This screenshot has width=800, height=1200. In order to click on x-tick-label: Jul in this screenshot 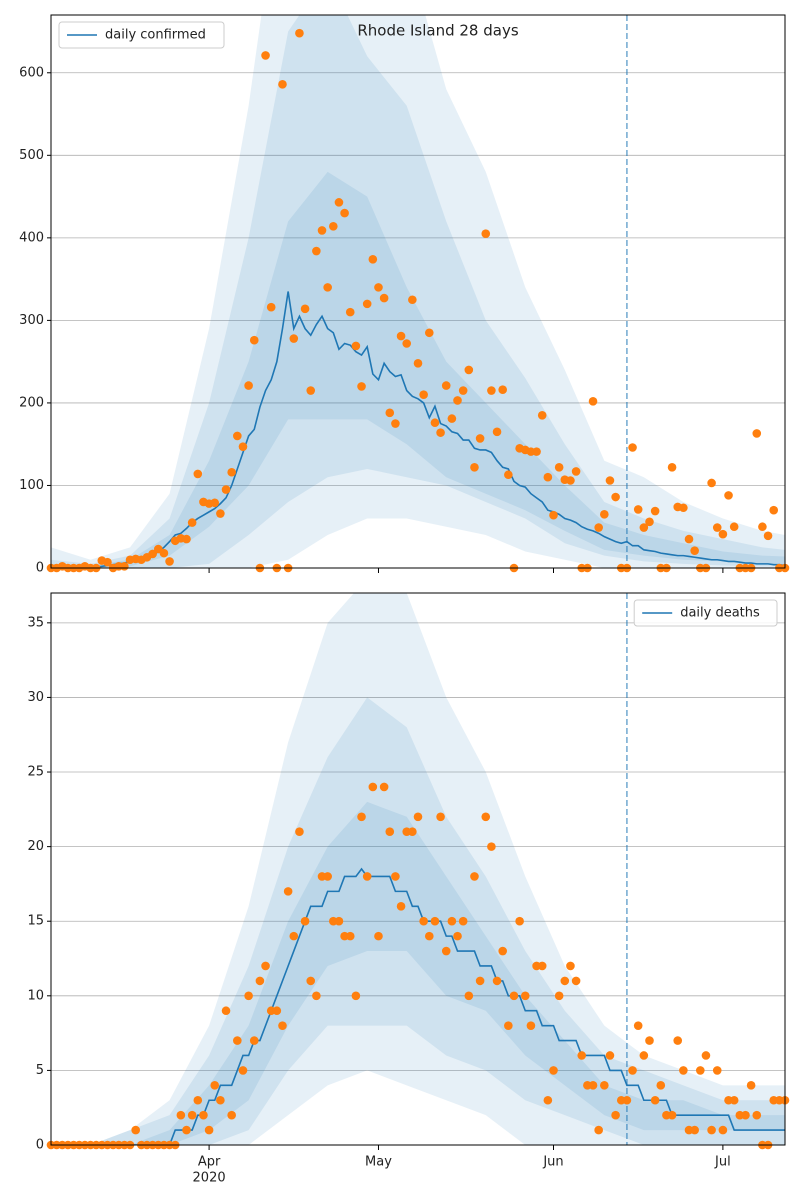, I will do `click(722, 1162)`.